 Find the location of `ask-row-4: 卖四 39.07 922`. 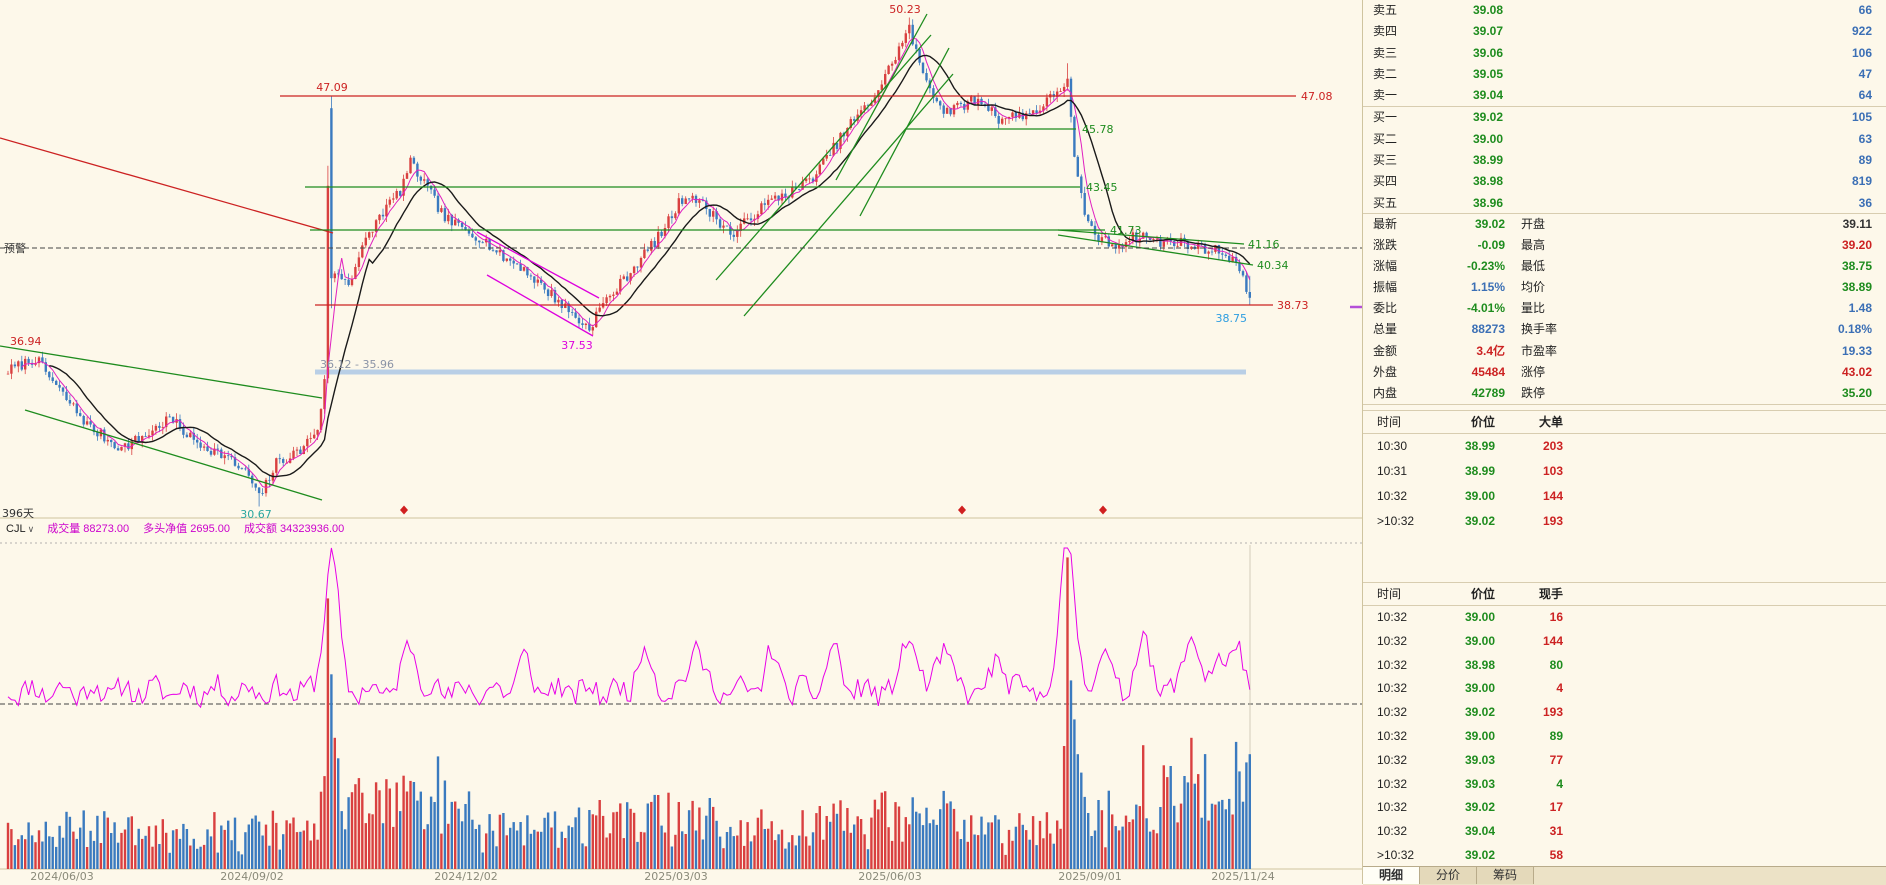

ask-row-4: 卖四 39.07 922 is located at coordinates (1624, 31).